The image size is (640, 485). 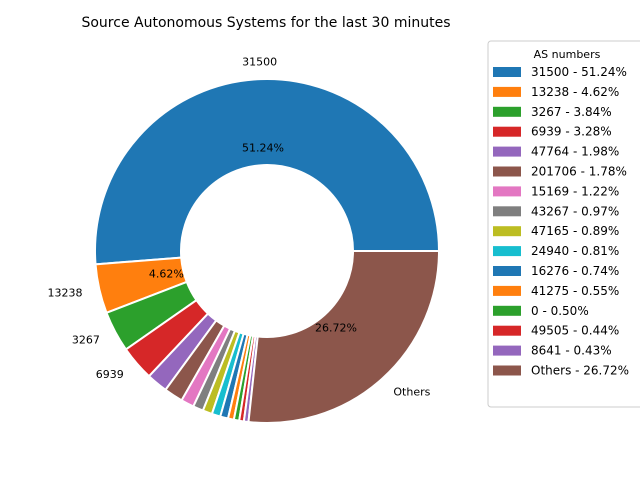 What do you see at coordinates (571, 351) in the screenshot?
I see `legend-entry-8641: 8641 - 0.43%` at bounding box center [571, 351].